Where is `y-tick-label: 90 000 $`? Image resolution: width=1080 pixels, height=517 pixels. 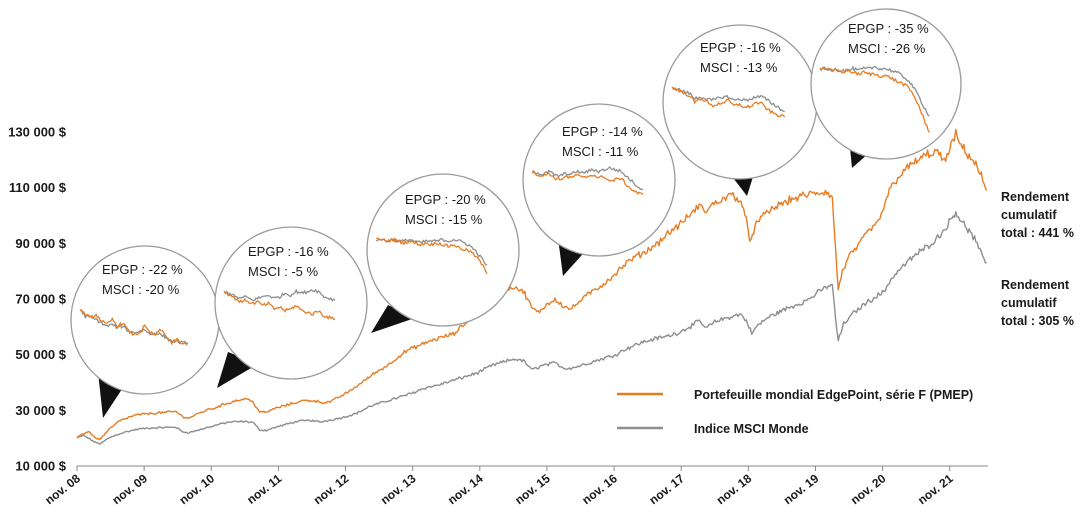
y-tick-label: 90 000 $ is located at coordinates (40, 243).